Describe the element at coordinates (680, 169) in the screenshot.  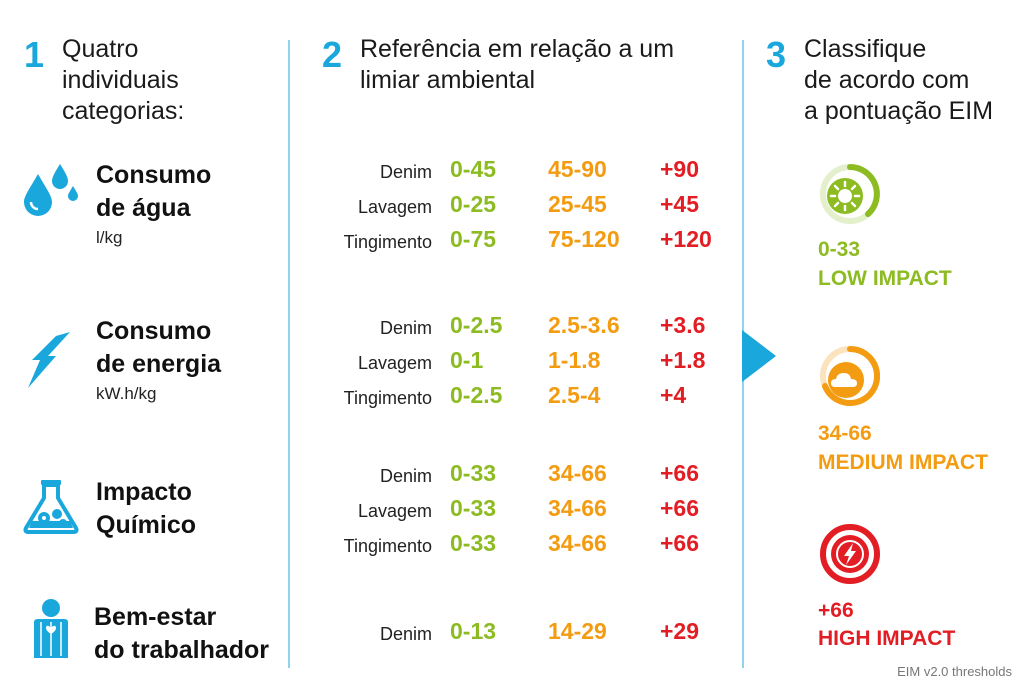
I see `high-value: +90` at that location.